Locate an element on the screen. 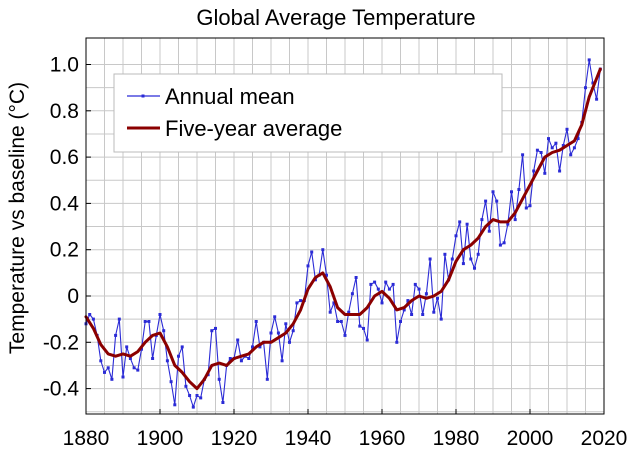 This screenshot has height=451, width=640. x-tick-label: 1900 is located at coordinates (160, 438).